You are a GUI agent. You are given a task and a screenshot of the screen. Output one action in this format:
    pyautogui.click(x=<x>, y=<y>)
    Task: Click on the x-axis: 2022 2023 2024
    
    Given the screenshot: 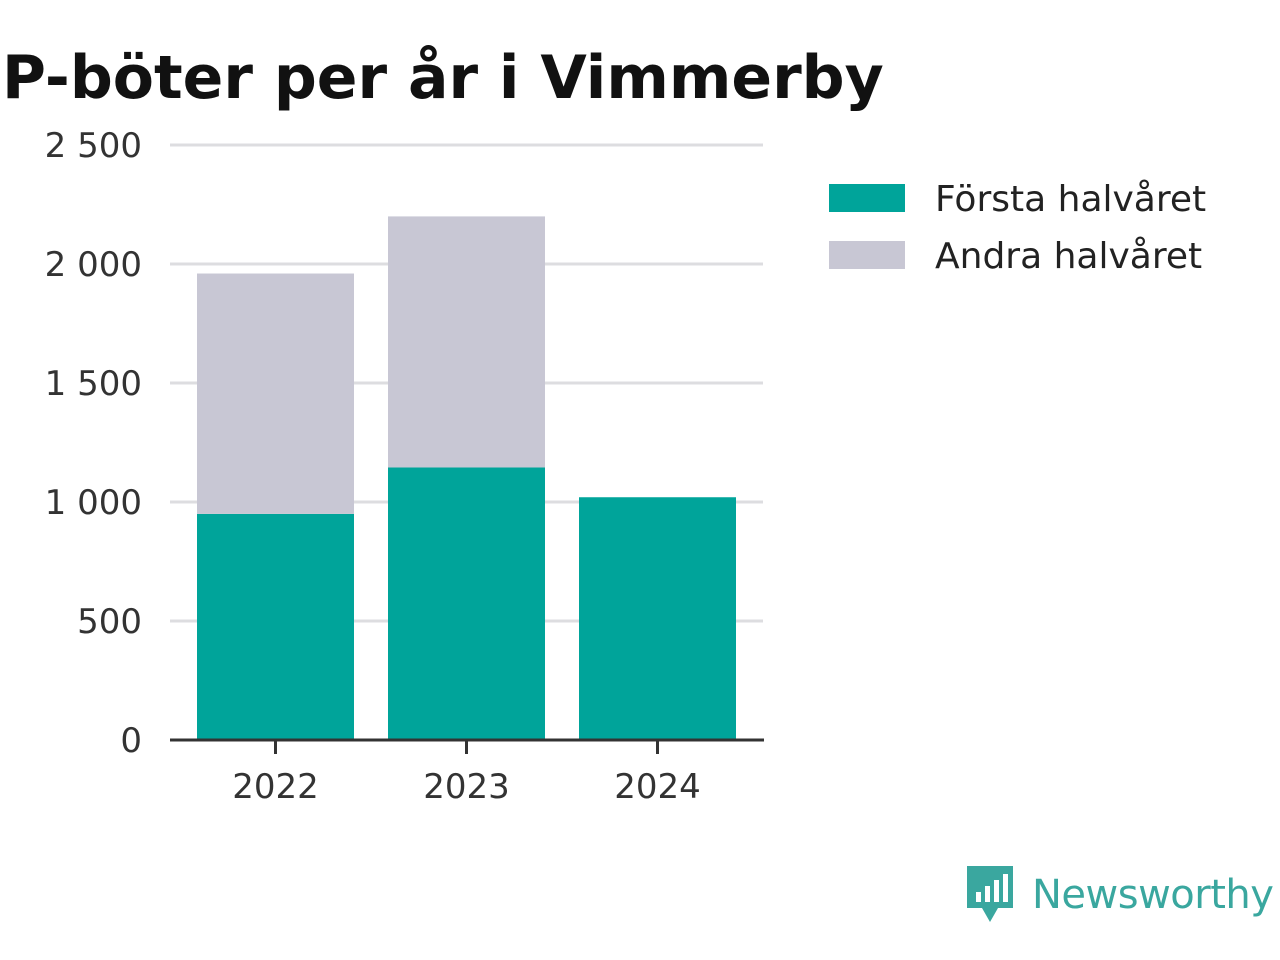 What is the action you would take?
    pyautogui.click(x=467, y=772)
    